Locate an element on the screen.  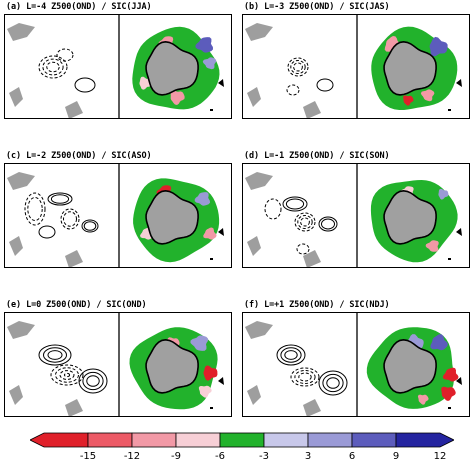
panel-f-title: (f) L=+1 Z500(OND) / SIC(NDJ) is located at coordinates (317, 305).